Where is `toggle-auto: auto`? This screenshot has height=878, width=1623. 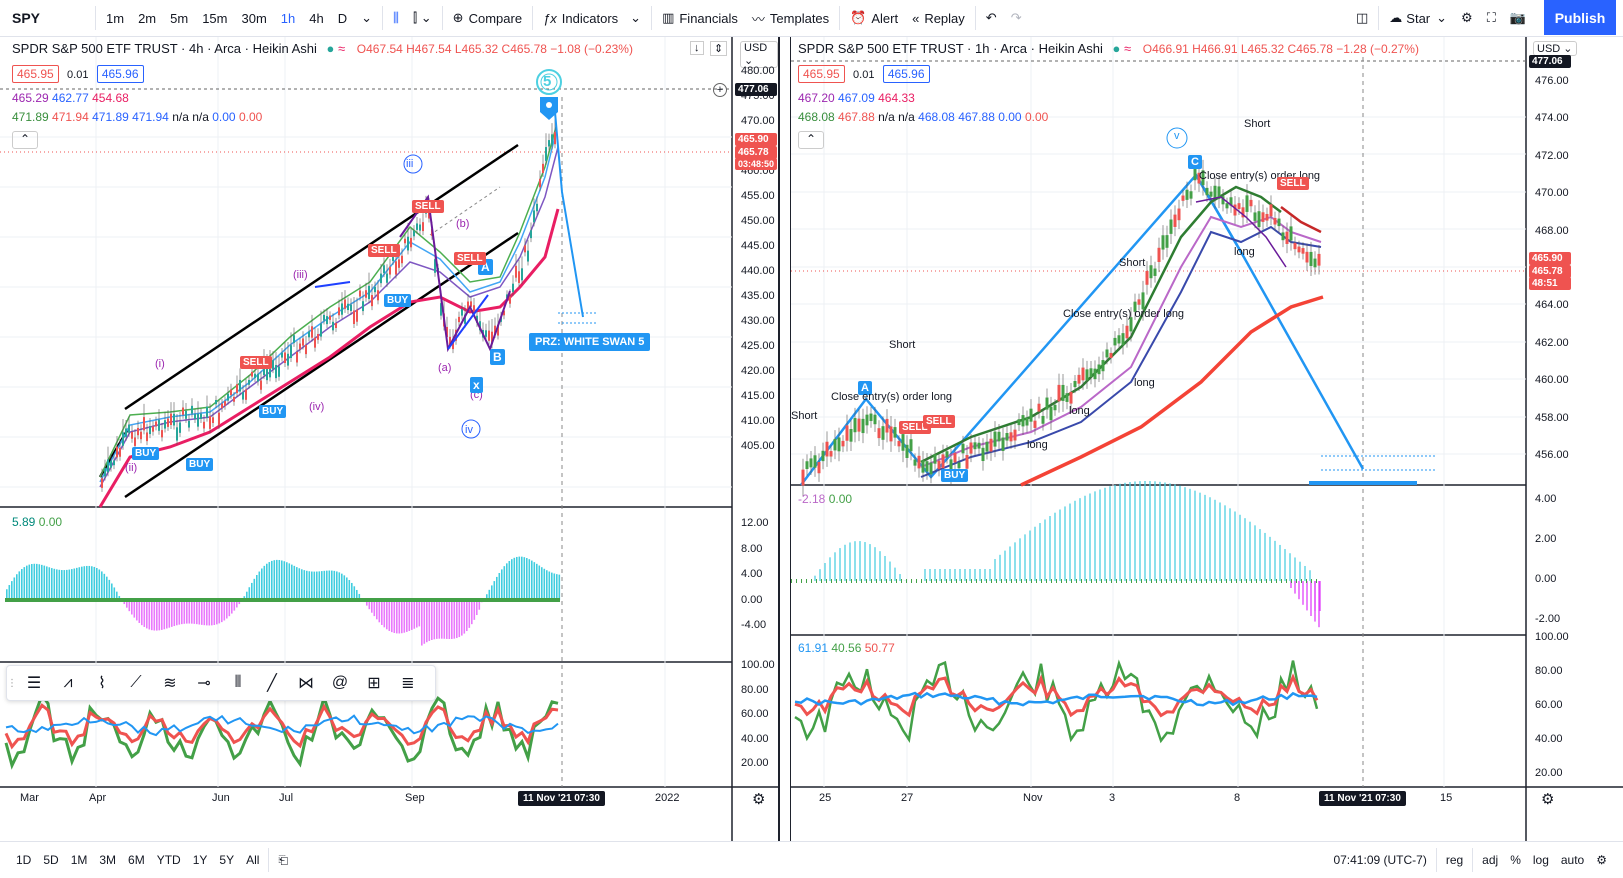
toggle-auto: auto is located at coordinates (1572, 860).